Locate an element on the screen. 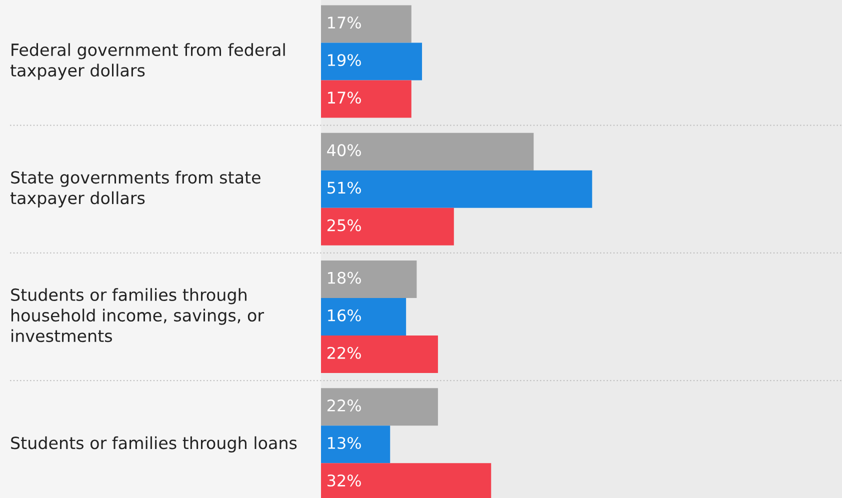  data-label: 32% is located at coordinates (344, 480).